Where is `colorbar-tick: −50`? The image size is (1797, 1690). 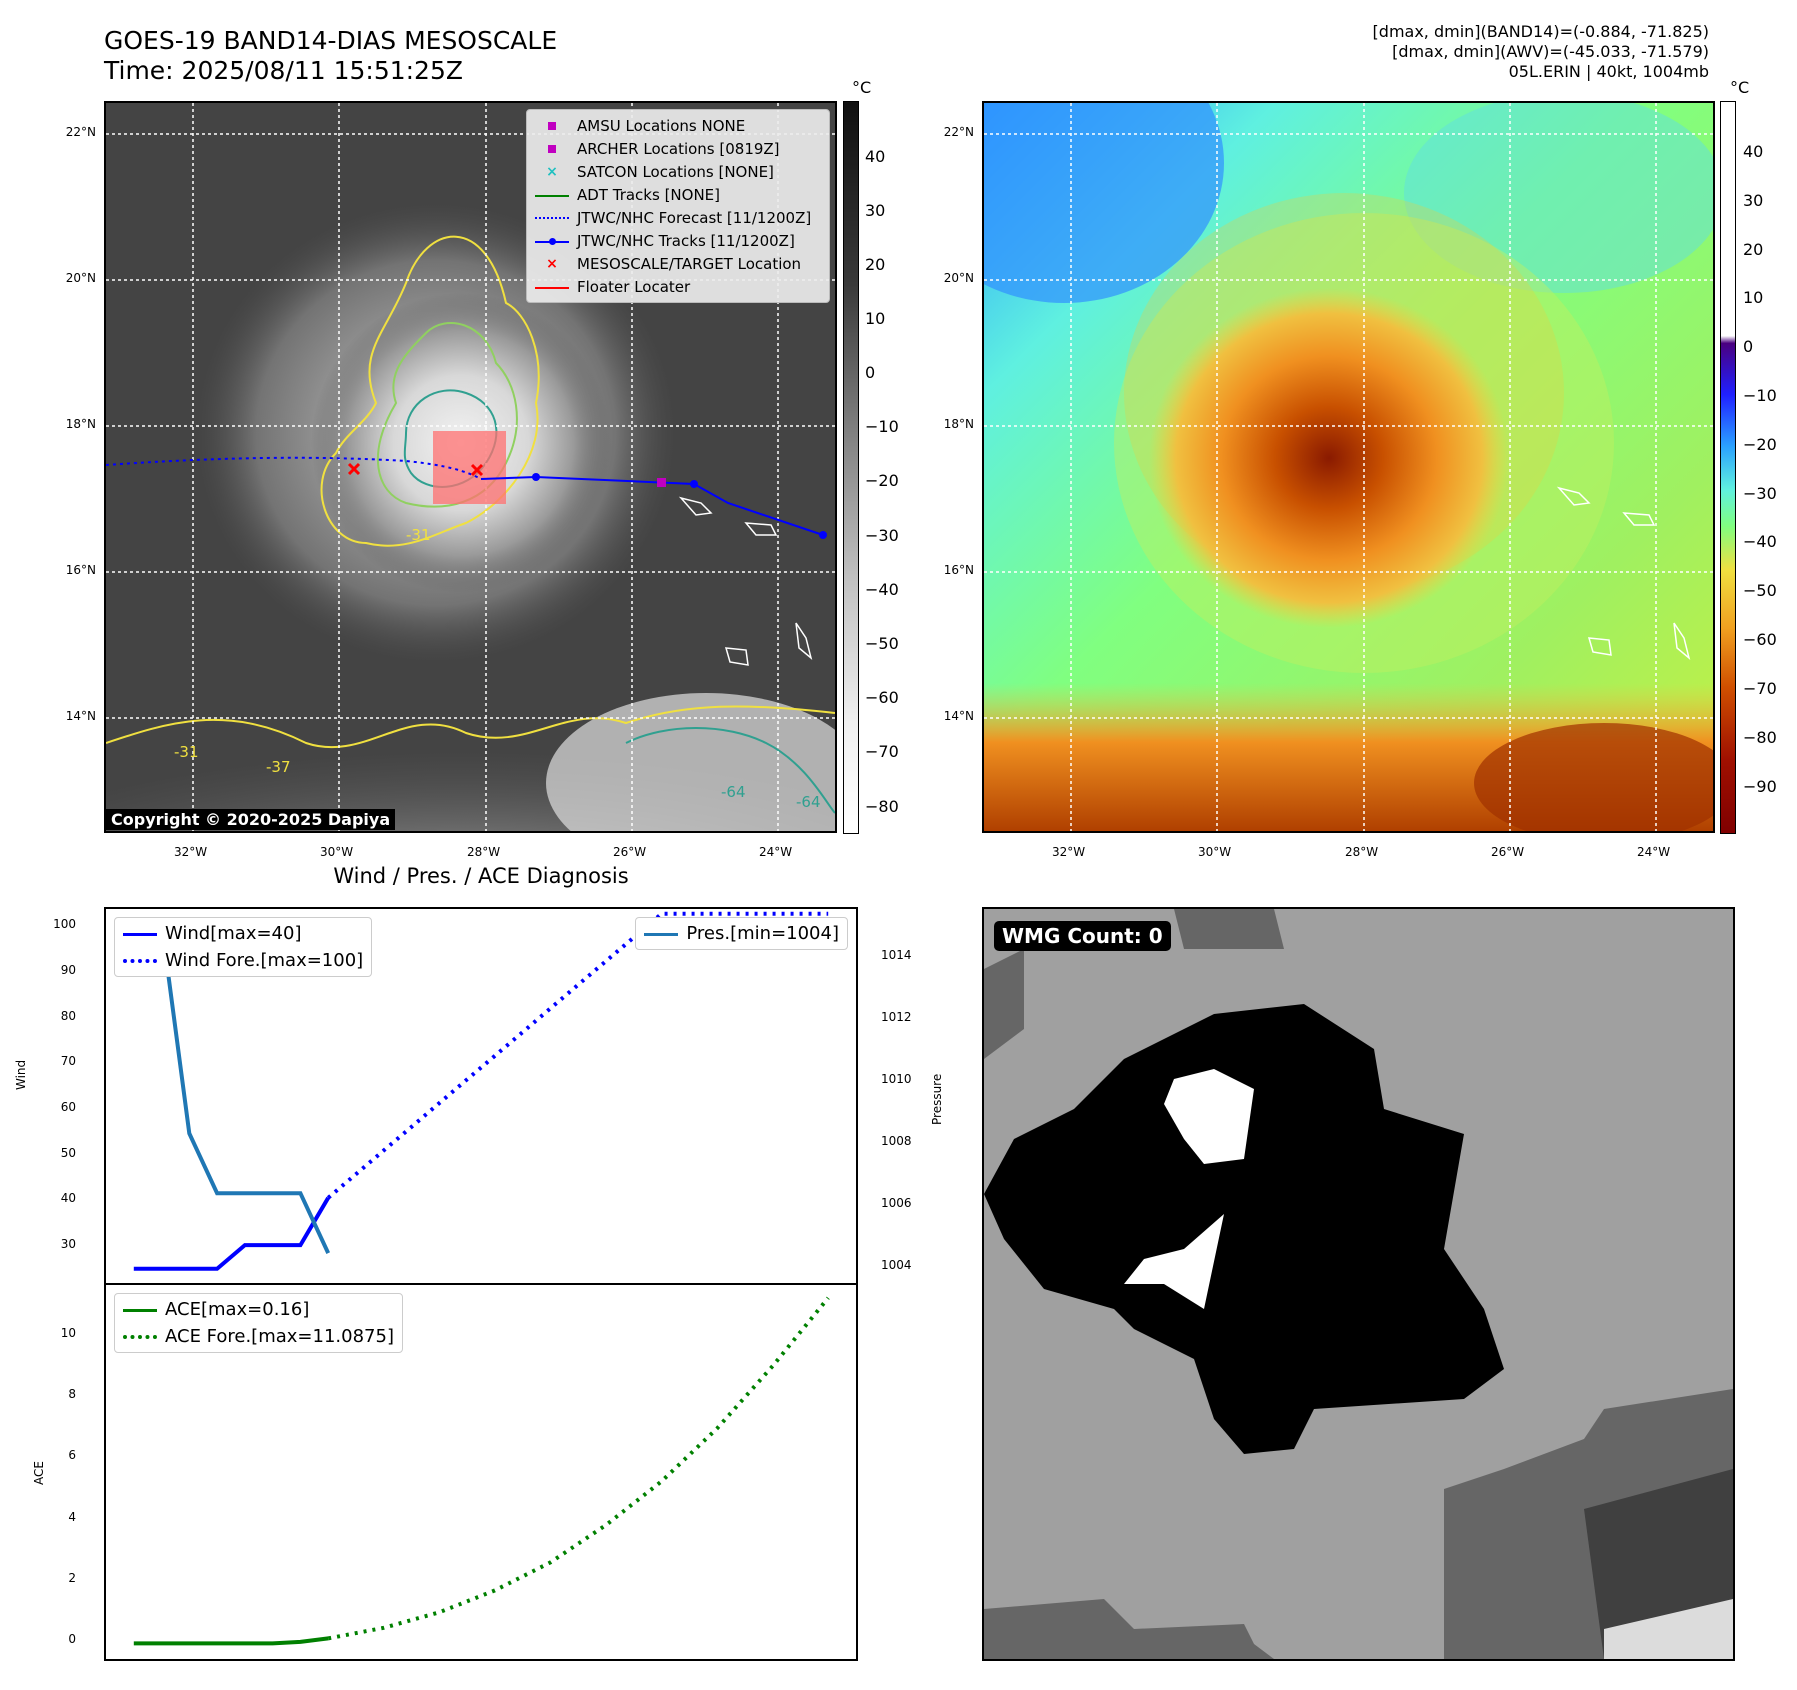 colorbar-tick: −50 is located at coordinates (882, 643).